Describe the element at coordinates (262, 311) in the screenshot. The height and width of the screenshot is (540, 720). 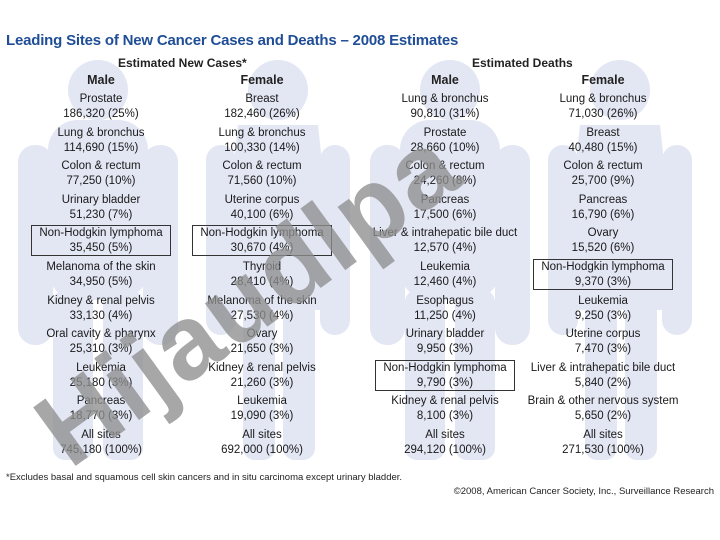
I see `list-item: Melanoma of the skin 27,530 (4%)` at that location.